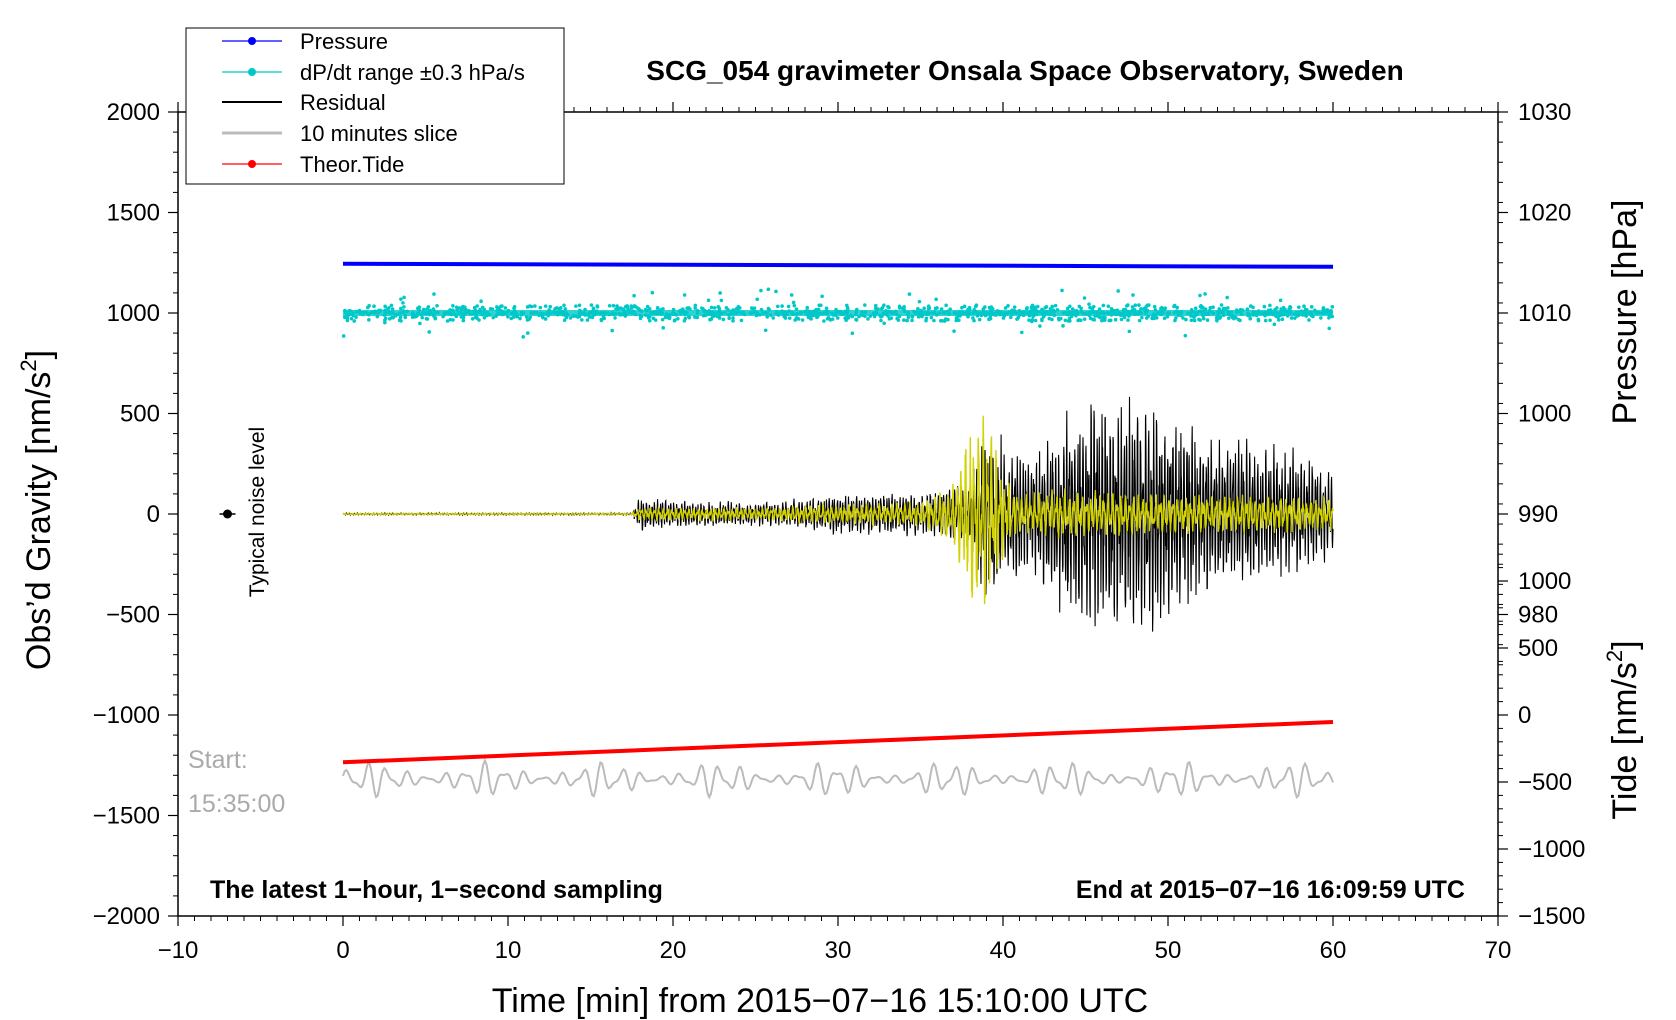 The image size is (1676, 1020). What do you see at coordinates (252, 72) in the screenshot?
I see `legend-marker-dpdt` at bounding box center [252, 72].